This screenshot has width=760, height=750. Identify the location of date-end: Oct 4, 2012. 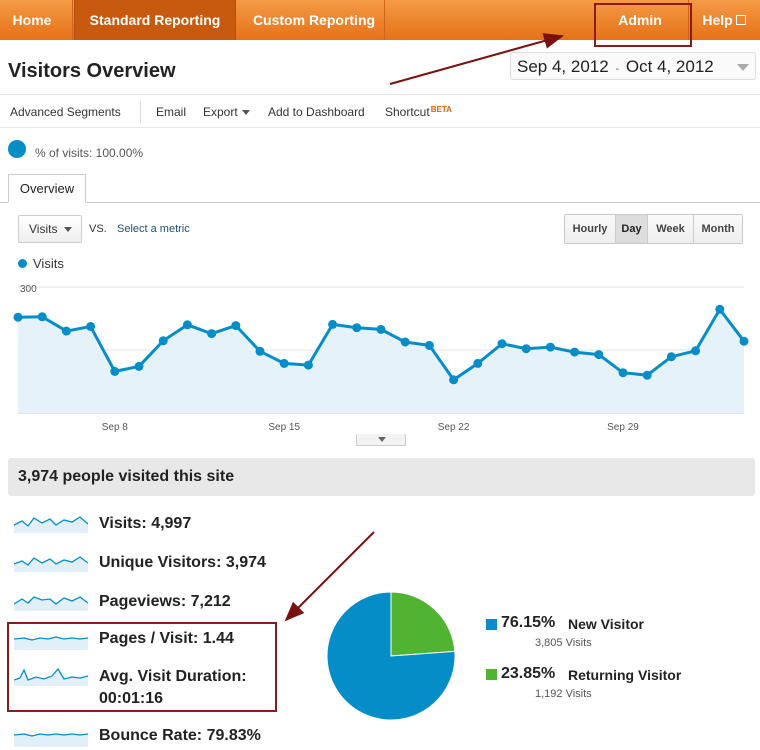
(669, 66).